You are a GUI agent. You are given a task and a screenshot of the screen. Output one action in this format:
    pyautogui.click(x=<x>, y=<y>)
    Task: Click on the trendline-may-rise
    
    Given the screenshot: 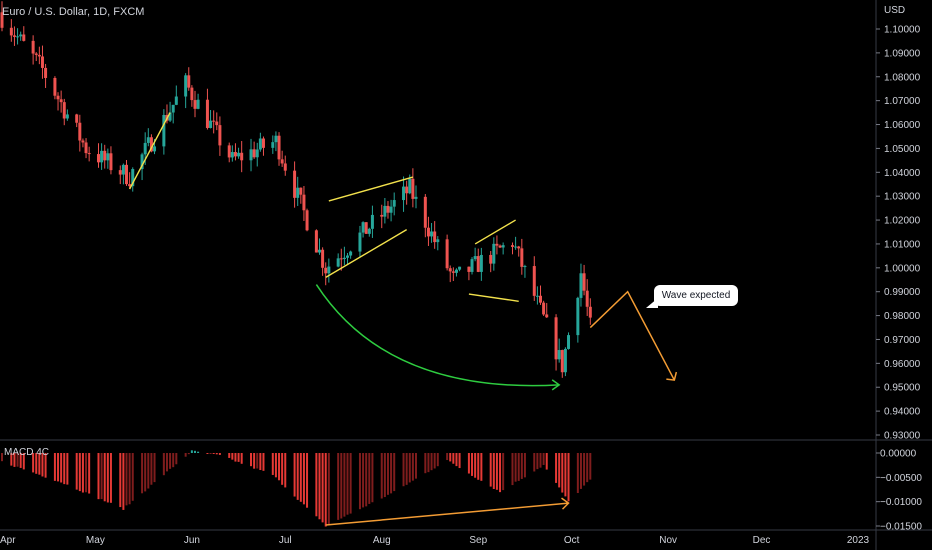 What is the action you would take?
    pyautogui.click(x=150, y=151)
    